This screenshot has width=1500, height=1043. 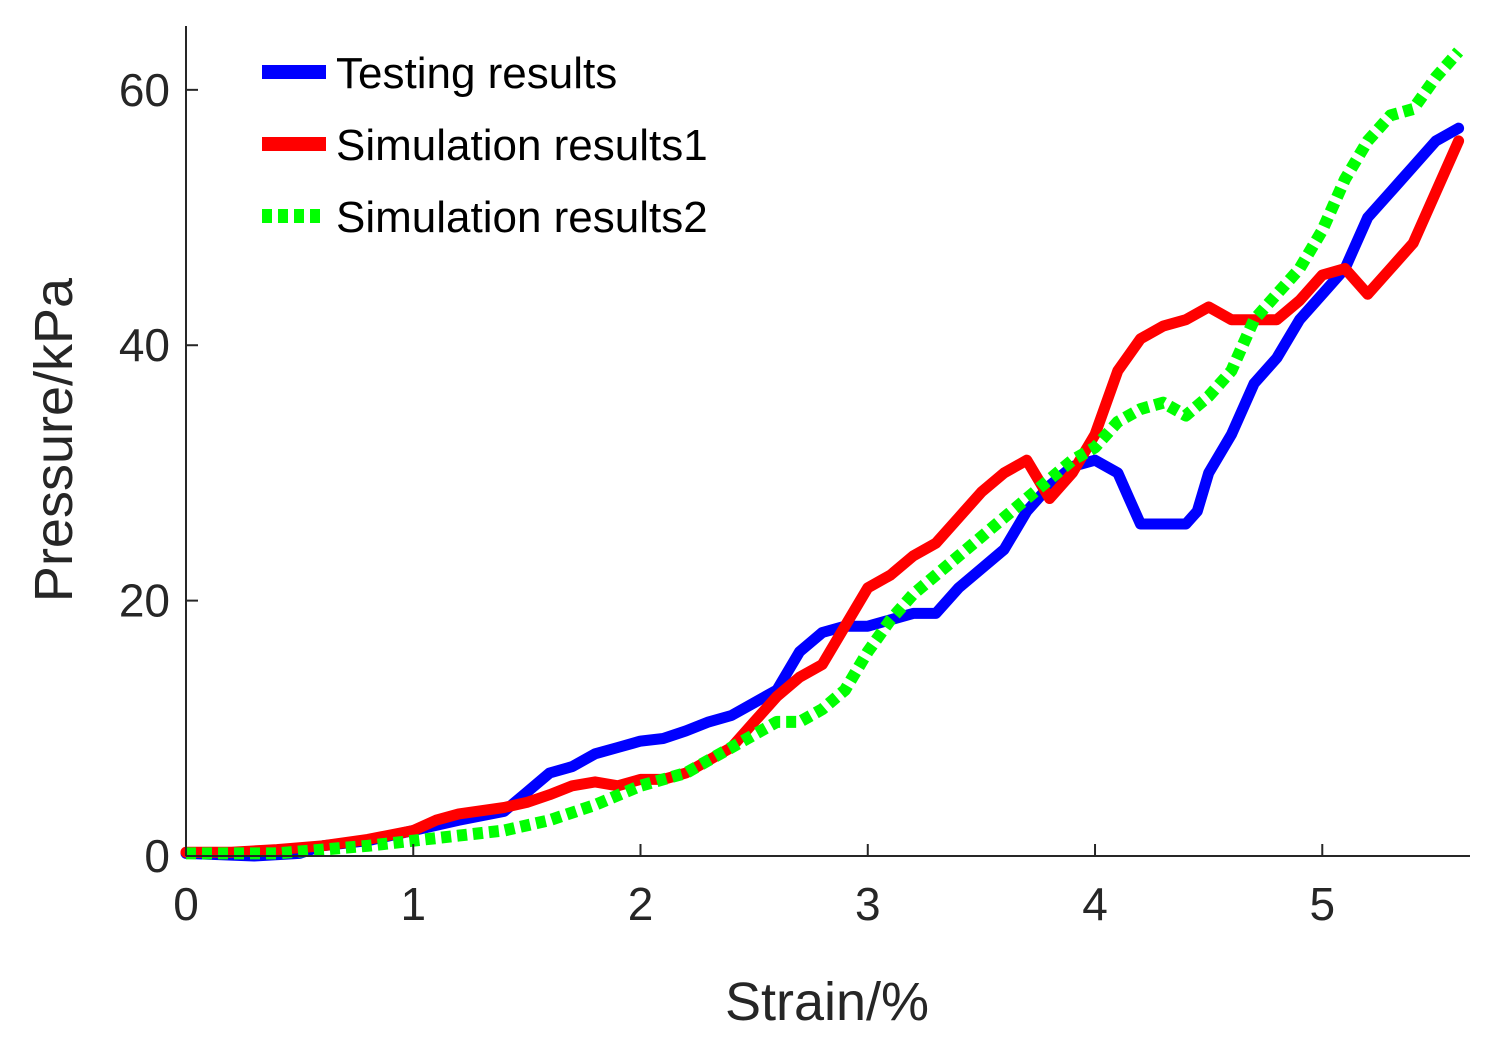 I want to click on x-axis-label: Strain/%, so click(x=827, y=1002).